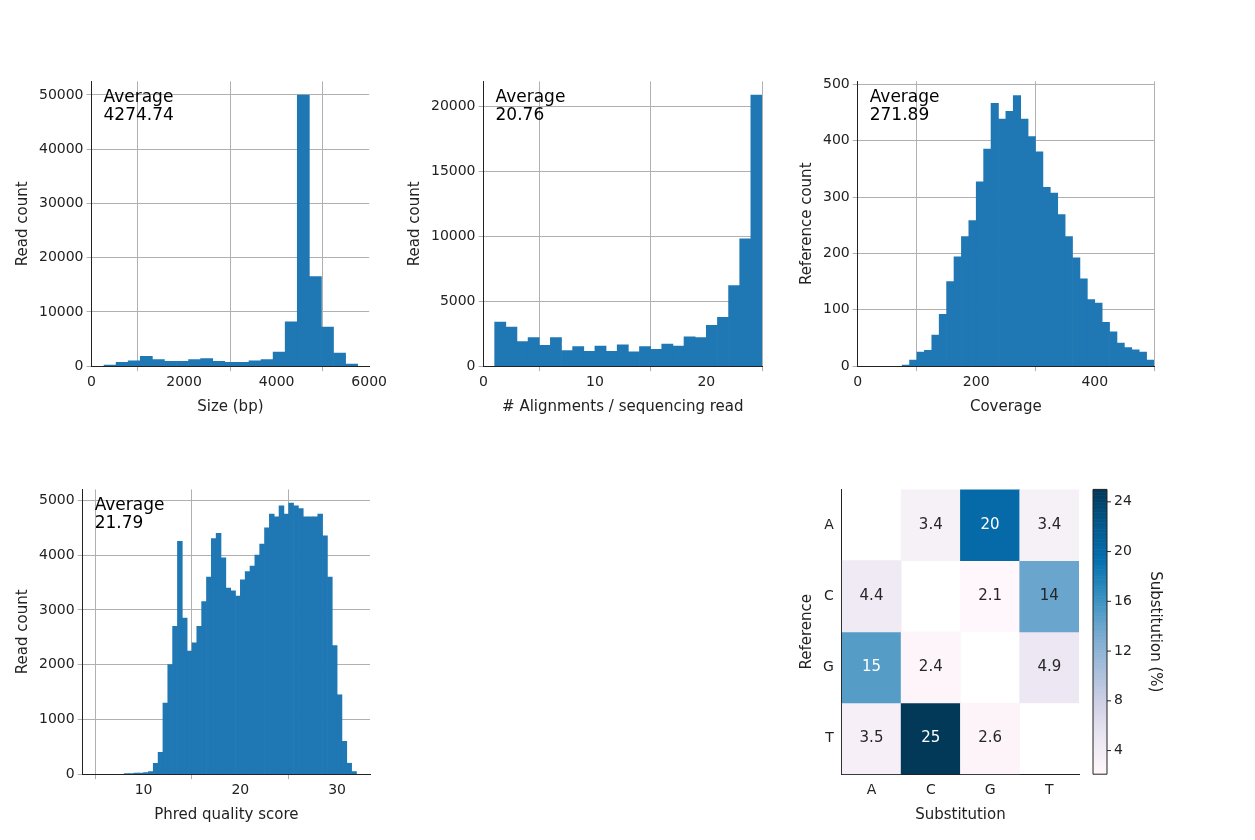 This screenshot has height=840, width=1255. I want to click on y-tick-label: 4000, so click(56, 553).